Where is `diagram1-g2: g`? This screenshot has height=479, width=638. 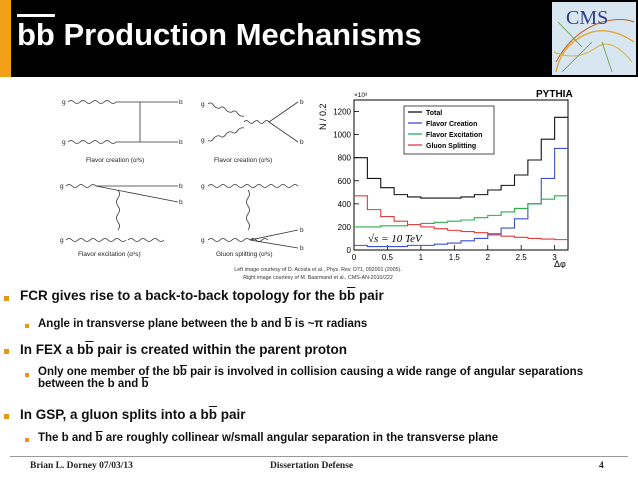
diagram1-g2: g is located at coordinates (64, 142).